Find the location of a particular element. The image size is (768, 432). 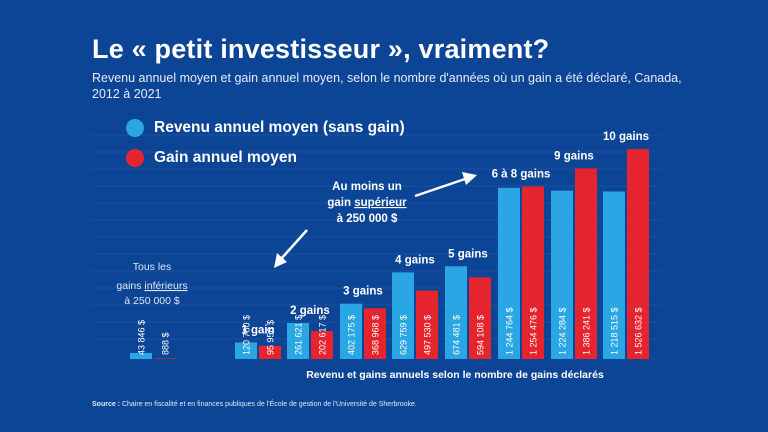

data-label: 402 175 $ is located at coordinates (352, 335).